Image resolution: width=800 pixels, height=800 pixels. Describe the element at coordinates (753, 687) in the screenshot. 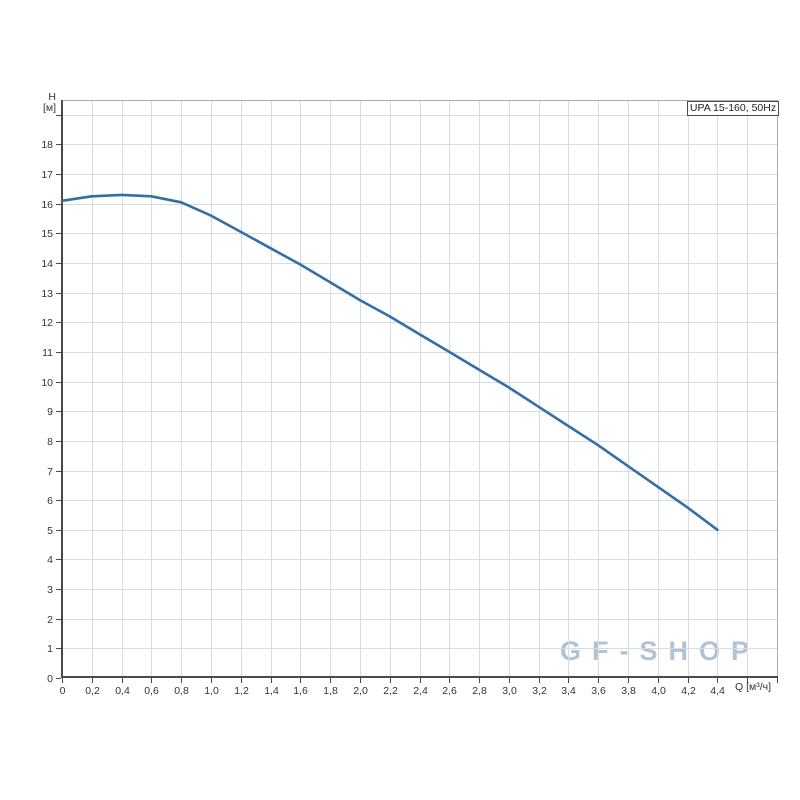

I see `x-axis-label: Q [м³/ч]` at that location.